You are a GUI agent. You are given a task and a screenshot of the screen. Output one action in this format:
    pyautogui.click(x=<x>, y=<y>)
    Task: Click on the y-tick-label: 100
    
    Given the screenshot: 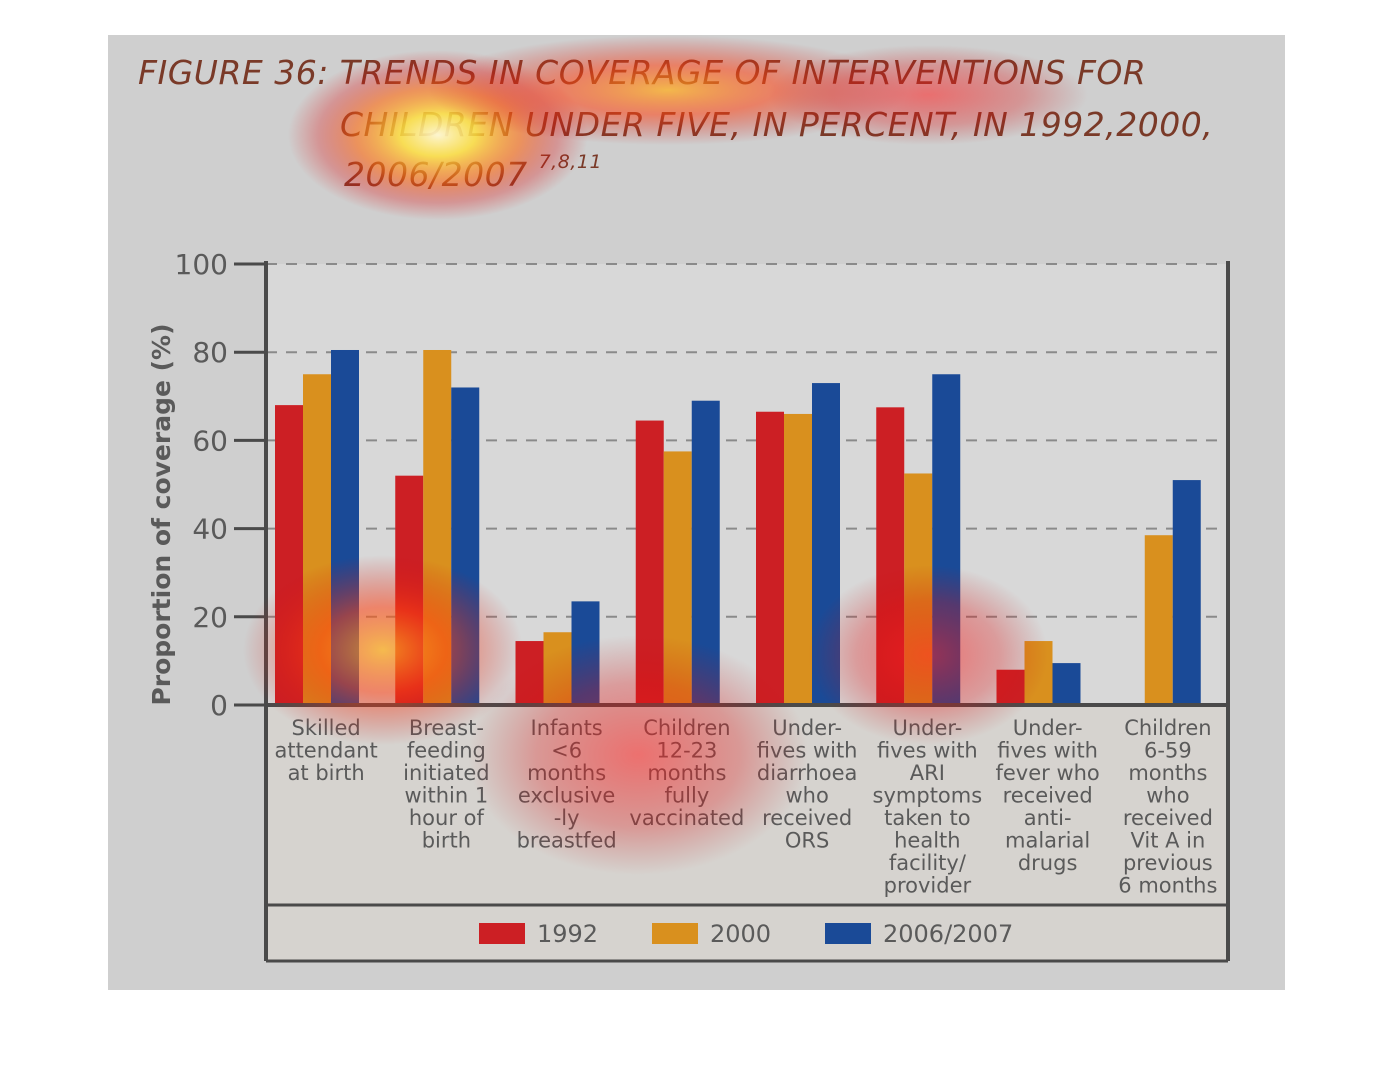 What is the action you would take?
    pyautogui.click(x=201, y=264)
    